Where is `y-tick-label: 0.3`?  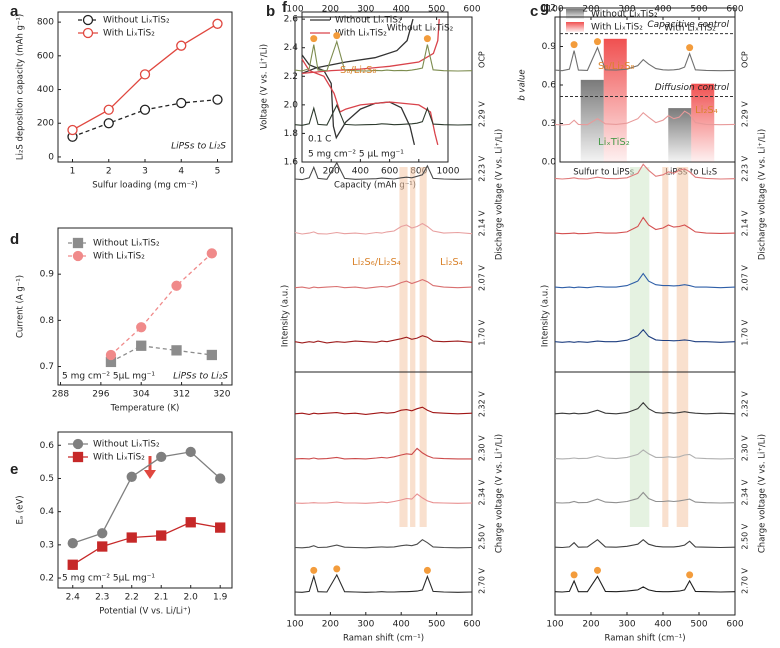 y-tick-label: 0.3 is located at coordinates (47, 545).